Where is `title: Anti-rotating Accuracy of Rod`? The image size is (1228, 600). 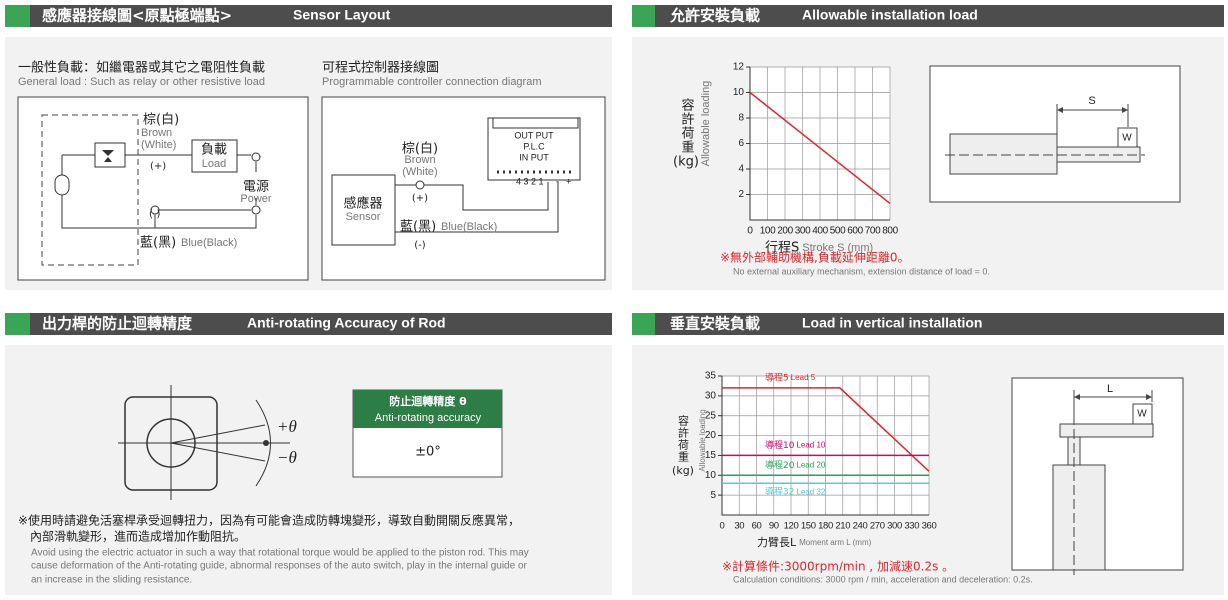
title: Anti-rotating Accuracy of Rod is located at coordinates (346, 323).